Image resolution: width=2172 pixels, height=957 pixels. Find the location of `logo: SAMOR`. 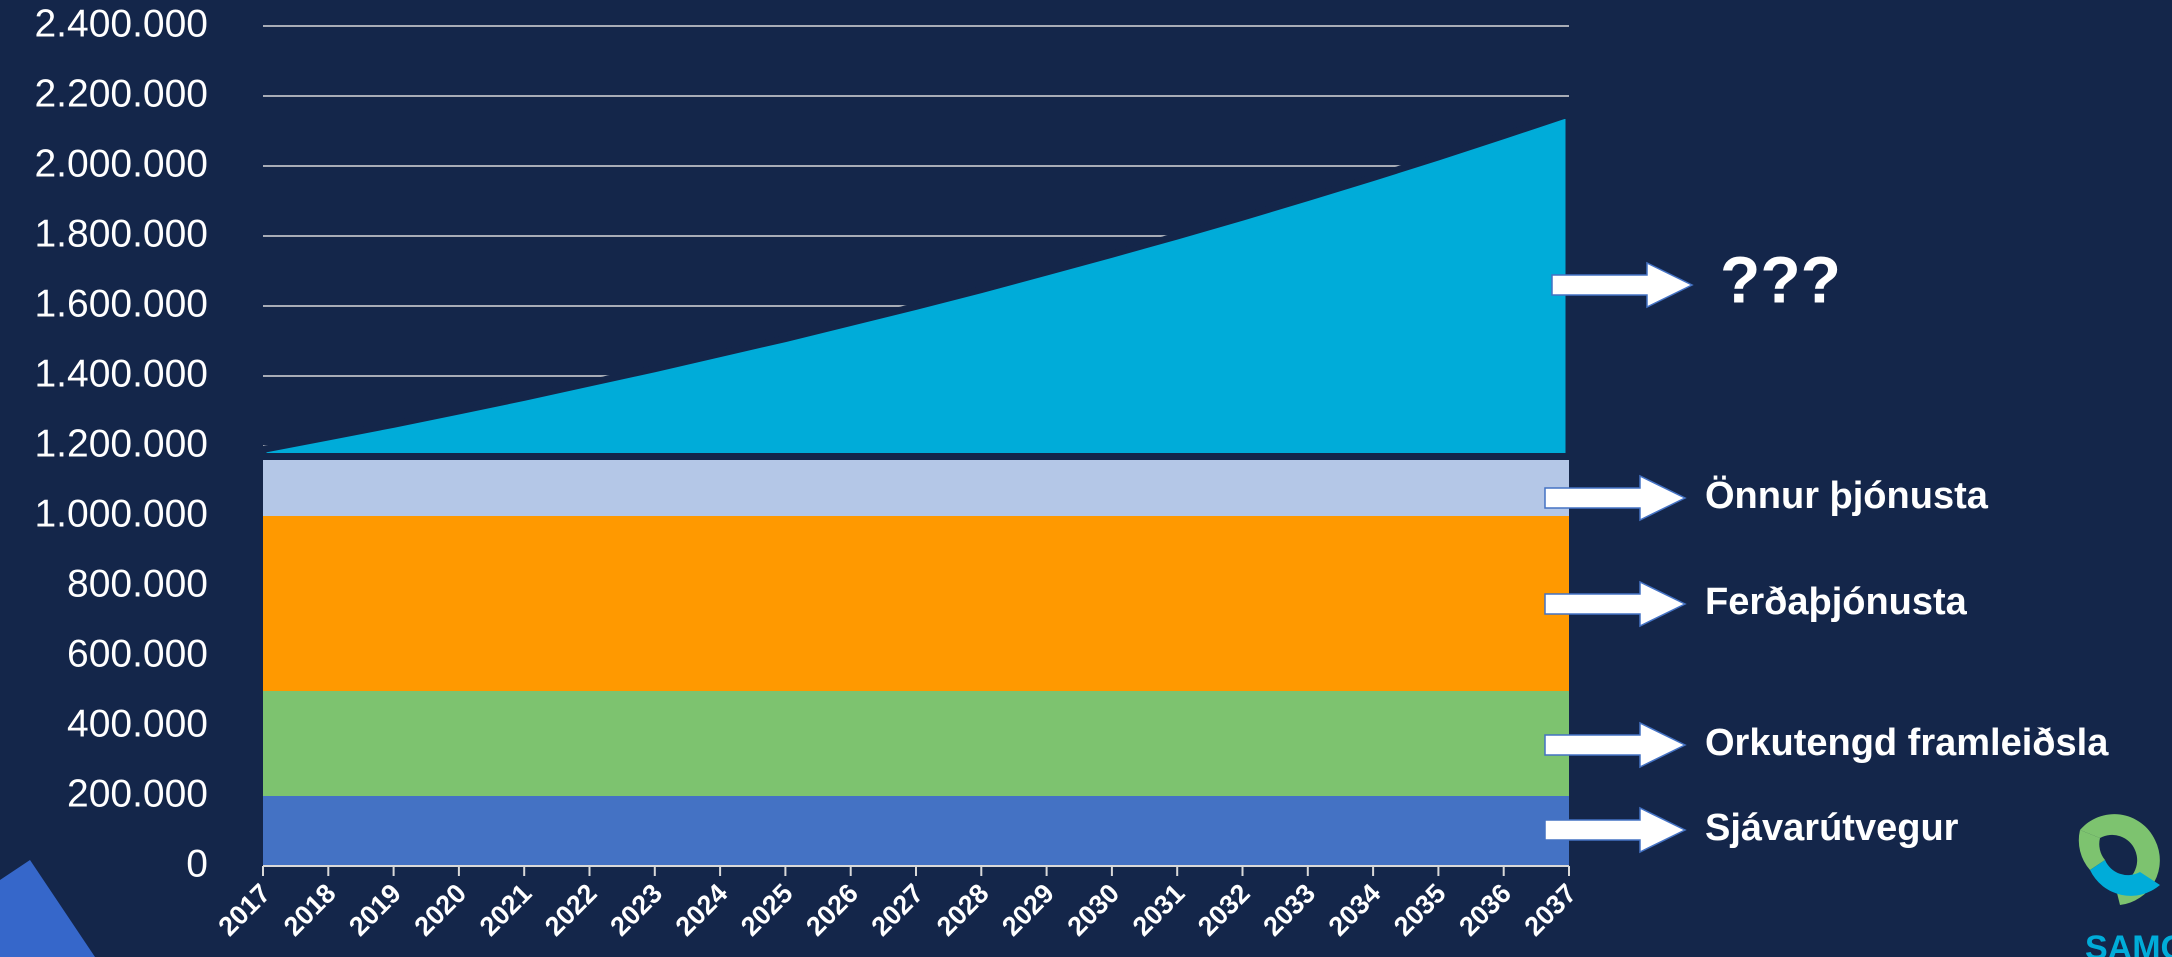

logo: SAMOR is located at coordinates (2125, 885).